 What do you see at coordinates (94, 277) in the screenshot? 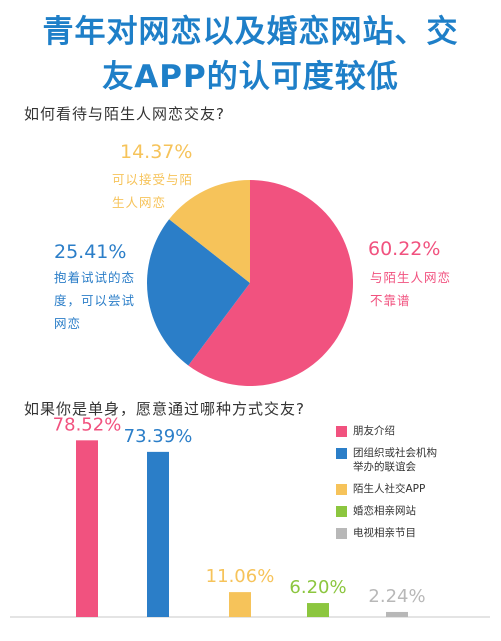
I see `pie-text-label-2: 抱着试试的态` at bounding box center [94, 277].